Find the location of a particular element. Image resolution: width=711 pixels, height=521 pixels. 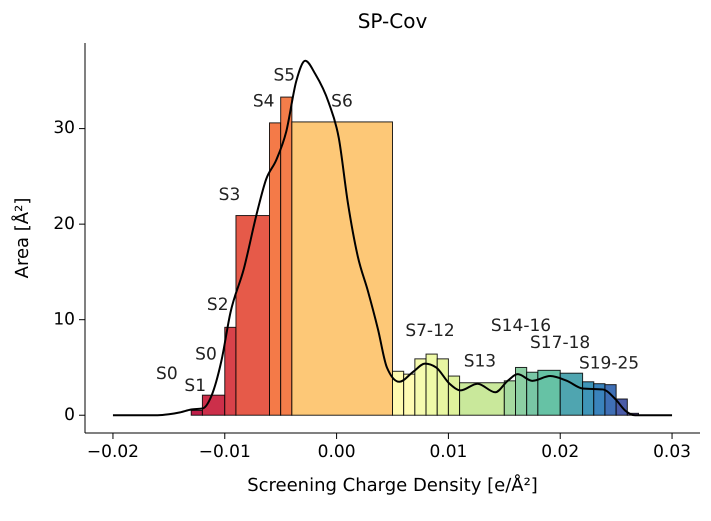

annotation: S5 is located at coordinates (284, 76).